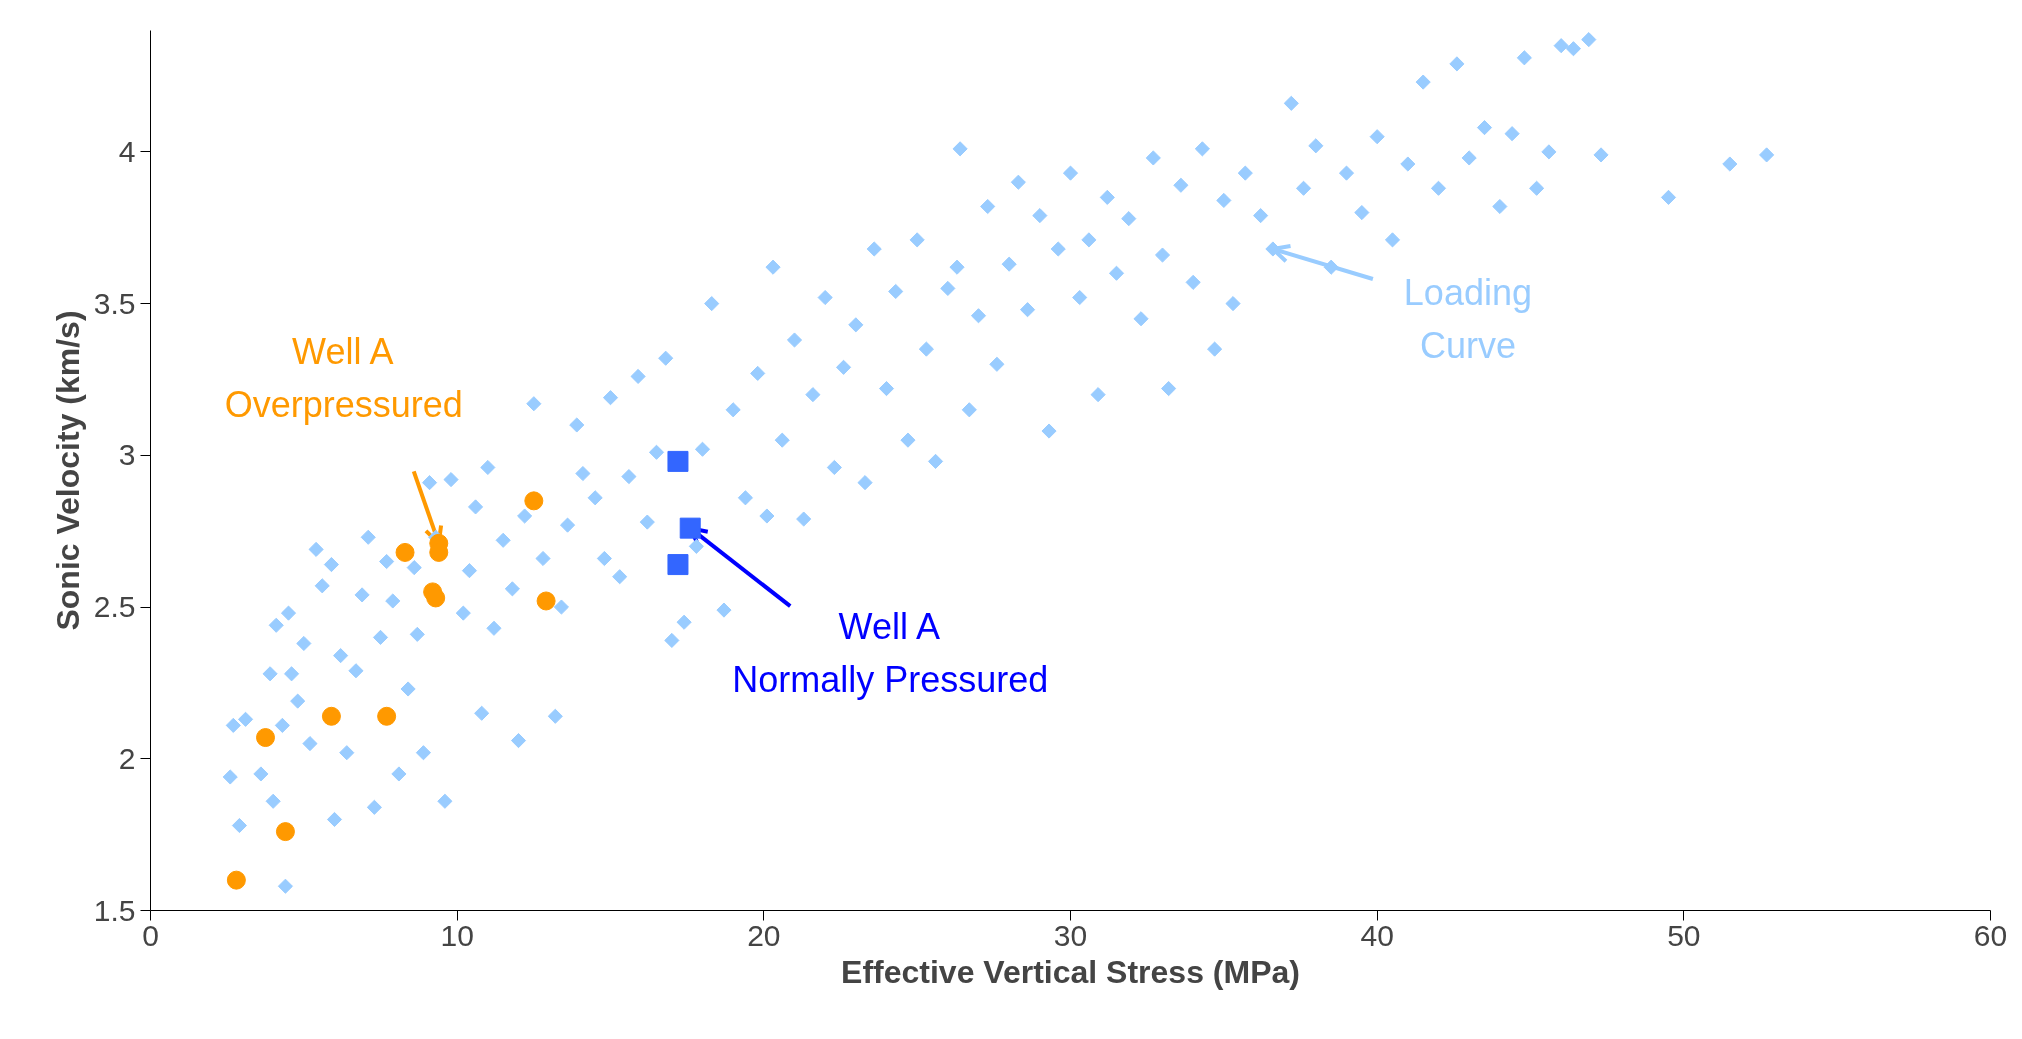  What do you see at coordinates (1377, 935) in the screenshot?
I see `x-tick-label: 40` at bounding box center [1377, 935].